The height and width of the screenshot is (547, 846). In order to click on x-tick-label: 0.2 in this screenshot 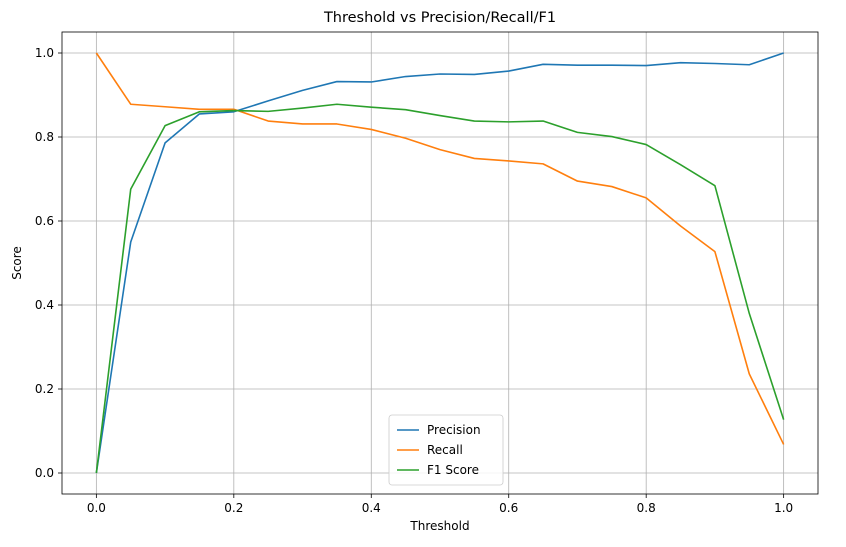, I will do `click(233, 508)`.